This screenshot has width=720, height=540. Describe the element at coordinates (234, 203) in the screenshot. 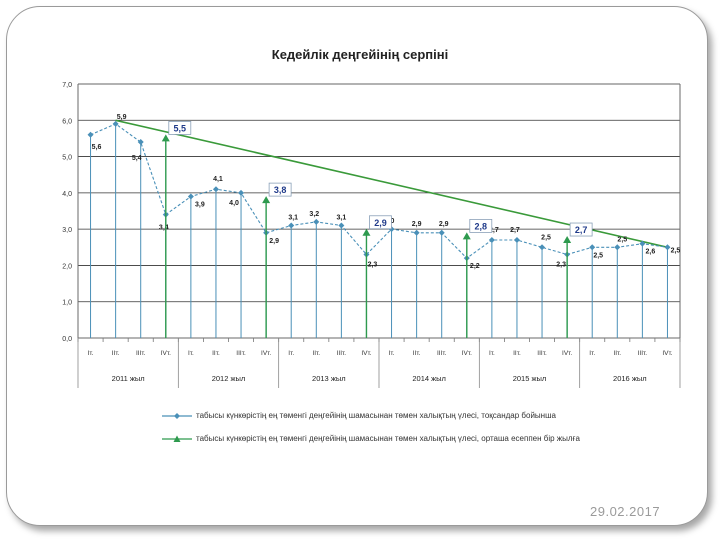

I see `quarterly-data-label: 4,0` at that location.